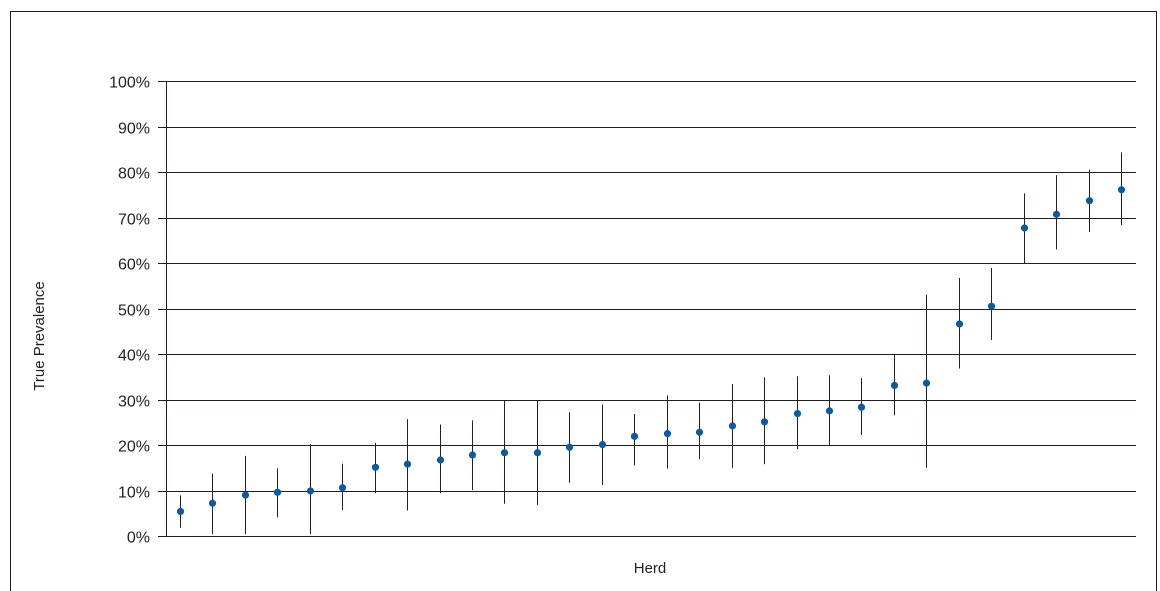 This screenshot has width=1160, height=591. Describe the element at coordinates (134, 174) in the screenshot. I see `y-tick-label: 80%` at that location.